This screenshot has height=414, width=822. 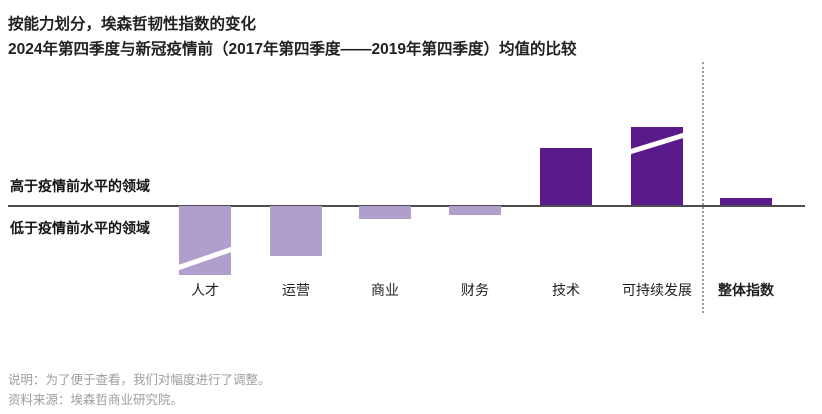 What do you see at coordinates (746, 290) in the screenshot?
I see `category-label-overall-index: 整体指数` at bounding box center [746, 290].